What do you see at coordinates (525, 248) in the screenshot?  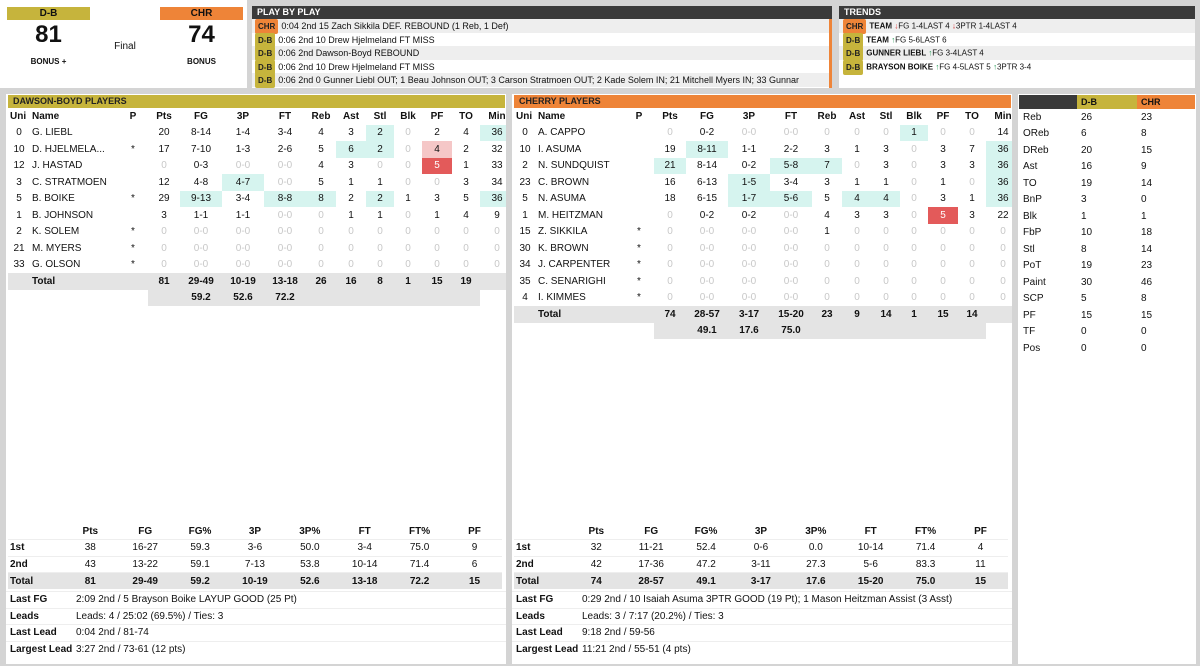 I see `player-cell: 30` at bounding box center [525, 248].